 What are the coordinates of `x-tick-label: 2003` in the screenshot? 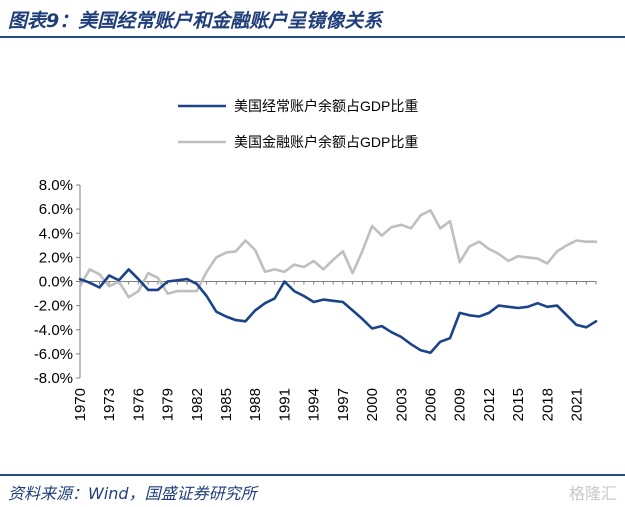 It's located at (401, 404).